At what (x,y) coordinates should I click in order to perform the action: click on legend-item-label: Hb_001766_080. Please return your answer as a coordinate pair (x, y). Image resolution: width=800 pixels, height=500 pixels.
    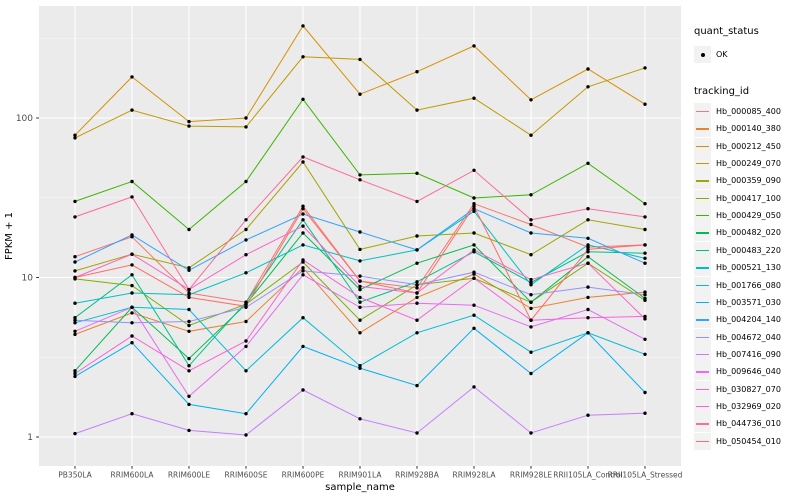
    Looking at the image, I should click on (748, 285).